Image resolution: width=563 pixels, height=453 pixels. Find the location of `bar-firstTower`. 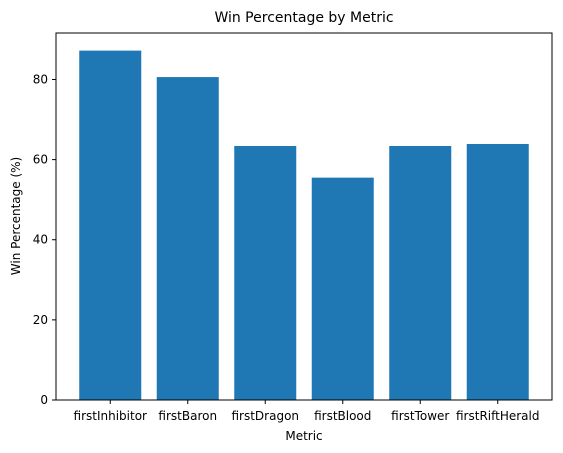

bar-firstTower is located at coordinates (420, 272).